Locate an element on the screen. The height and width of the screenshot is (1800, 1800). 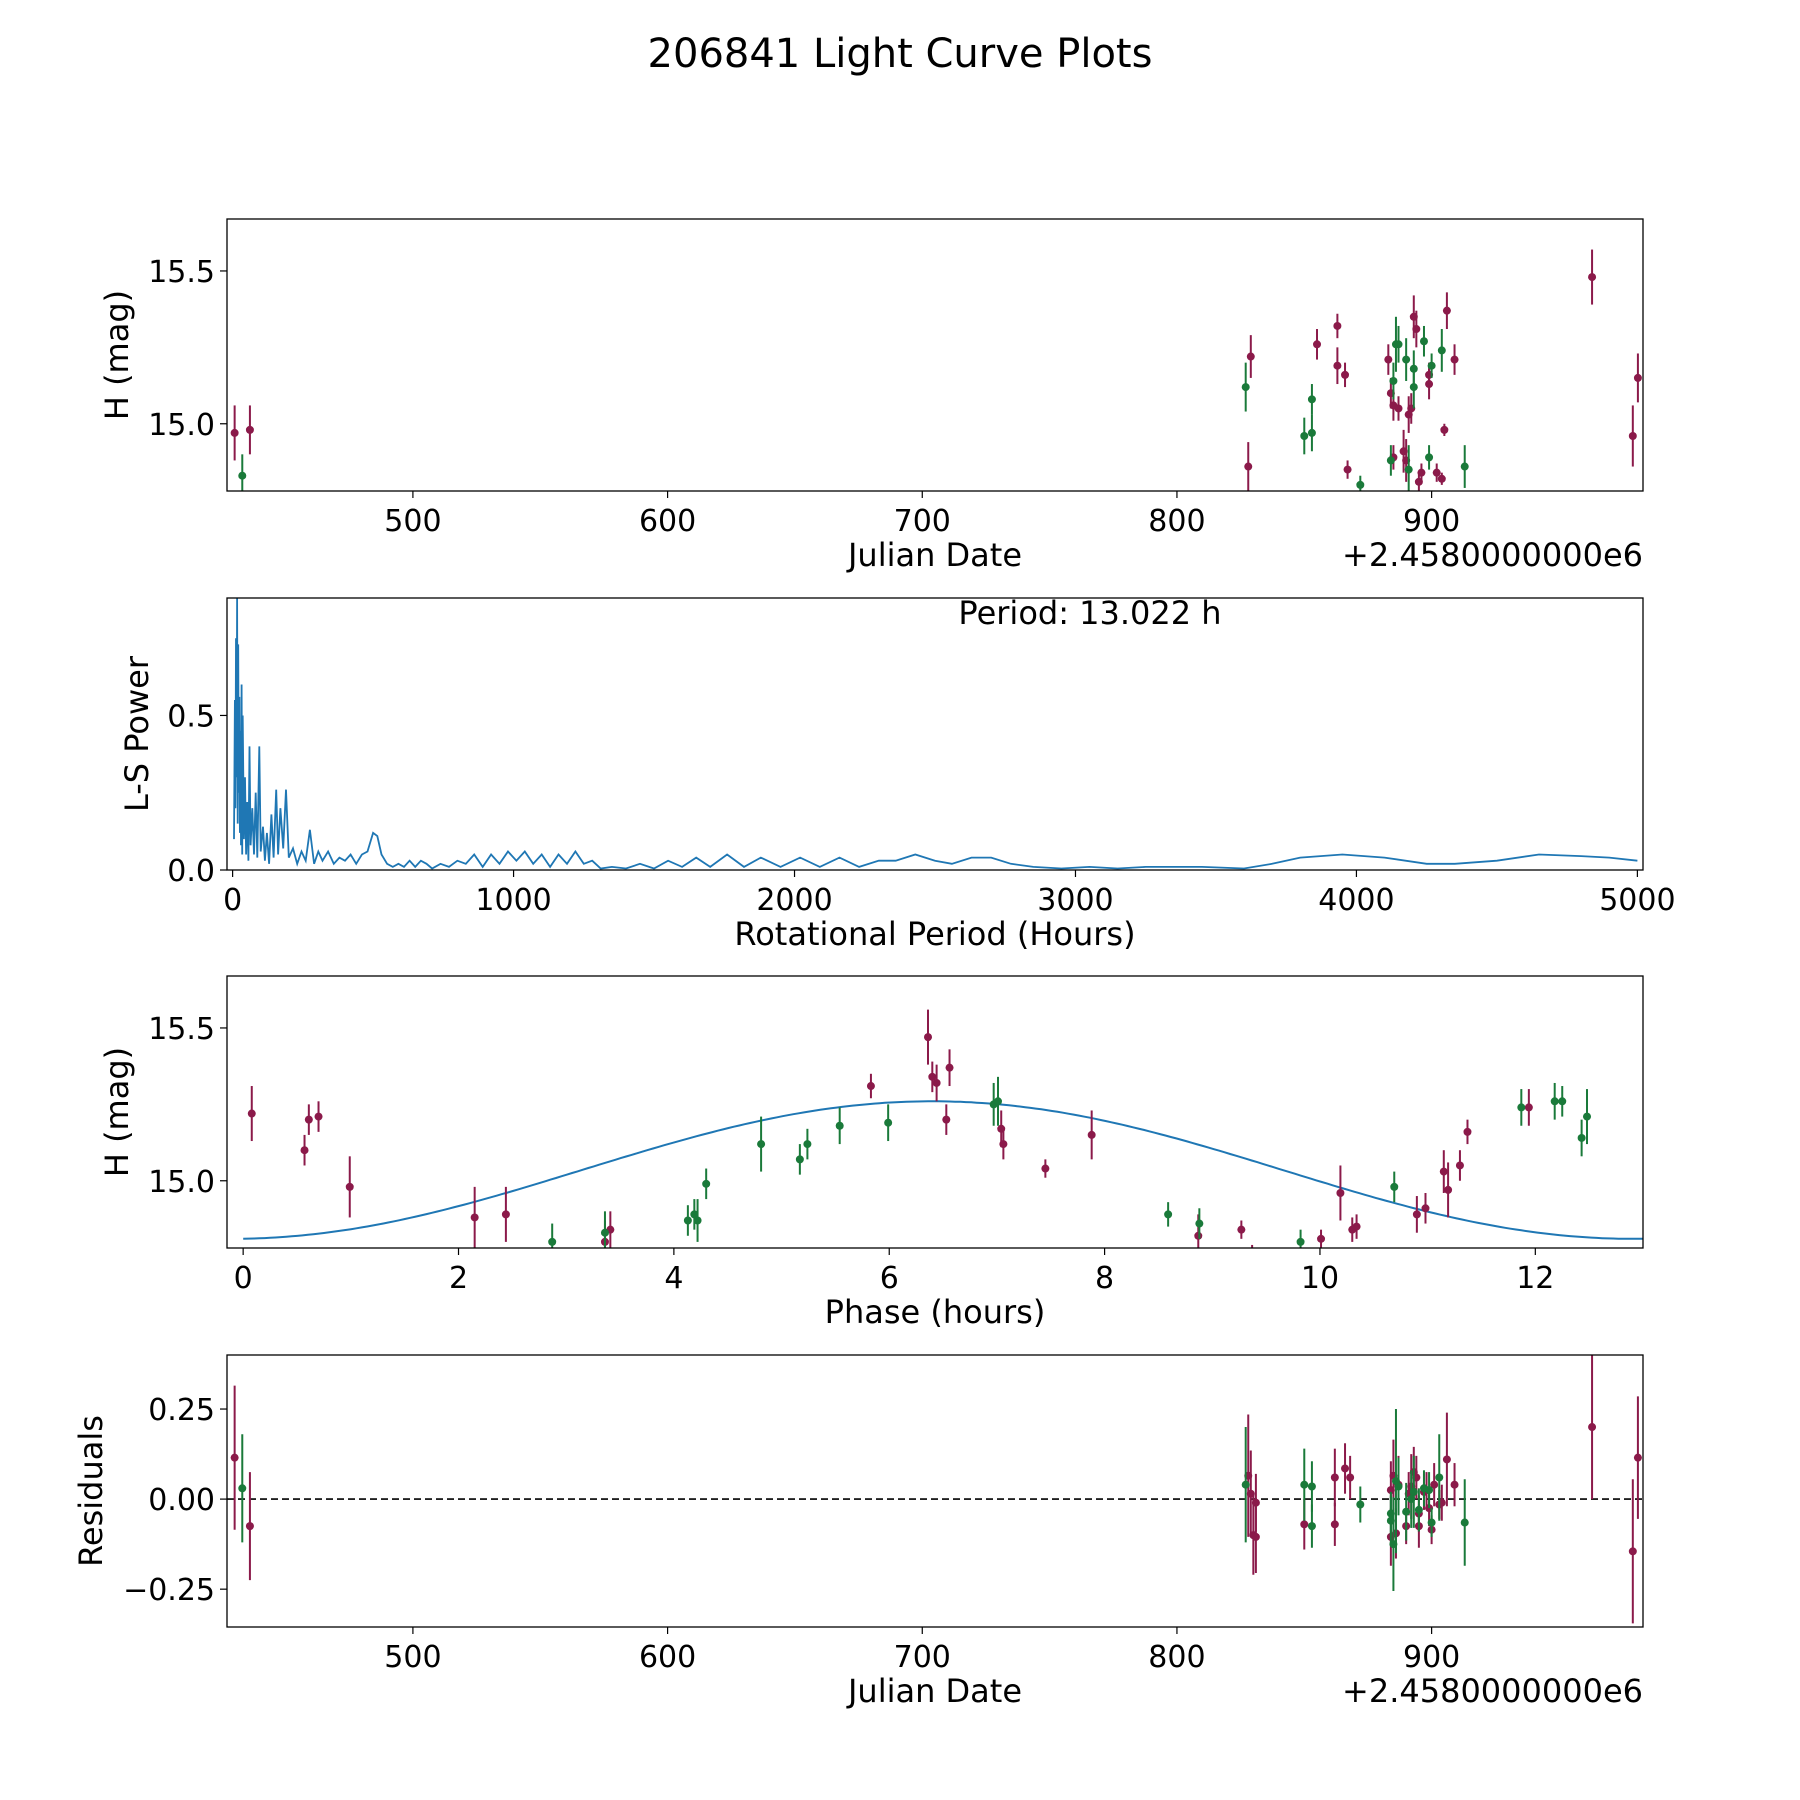
residuals-plot-area is located at coordinates (935, 1489).